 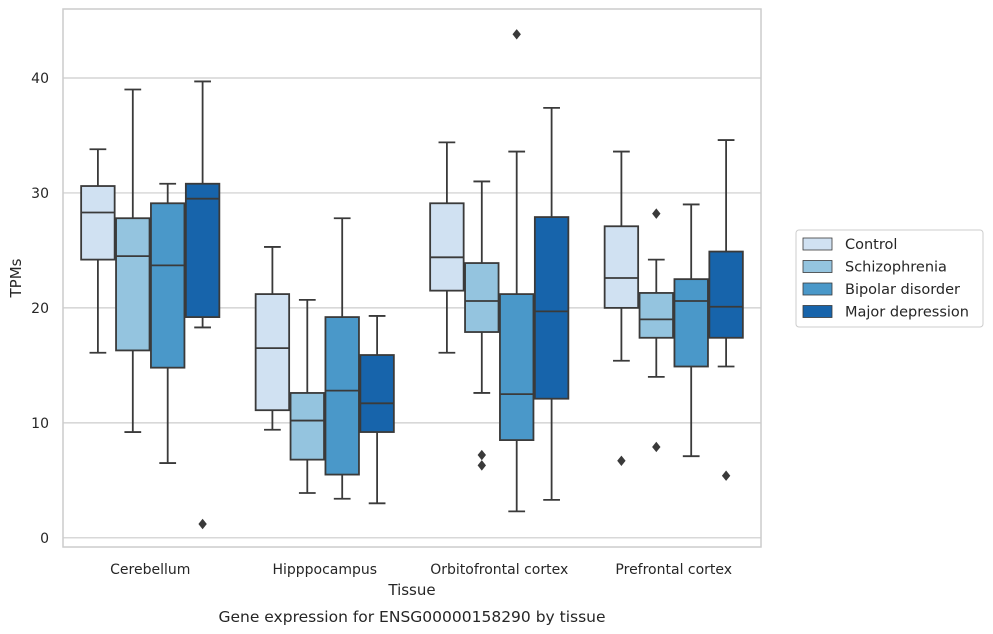 What do you see at coordinates (896, 268) in the screenshot?
I see `legend-label: Schizophrenia` at bounding box center [896, 268].